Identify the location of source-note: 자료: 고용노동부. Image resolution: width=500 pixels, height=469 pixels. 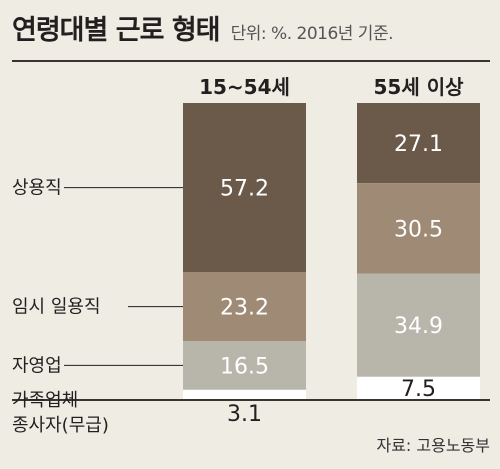
(433, 445).